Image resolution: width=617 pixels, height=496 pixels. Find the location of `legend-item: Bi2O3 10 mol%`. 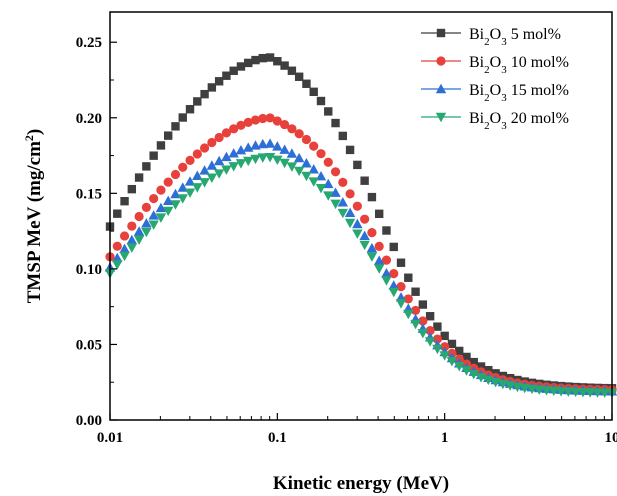

legend-item: Bi2O3 10 mol% is located at coordinates (495, 65).